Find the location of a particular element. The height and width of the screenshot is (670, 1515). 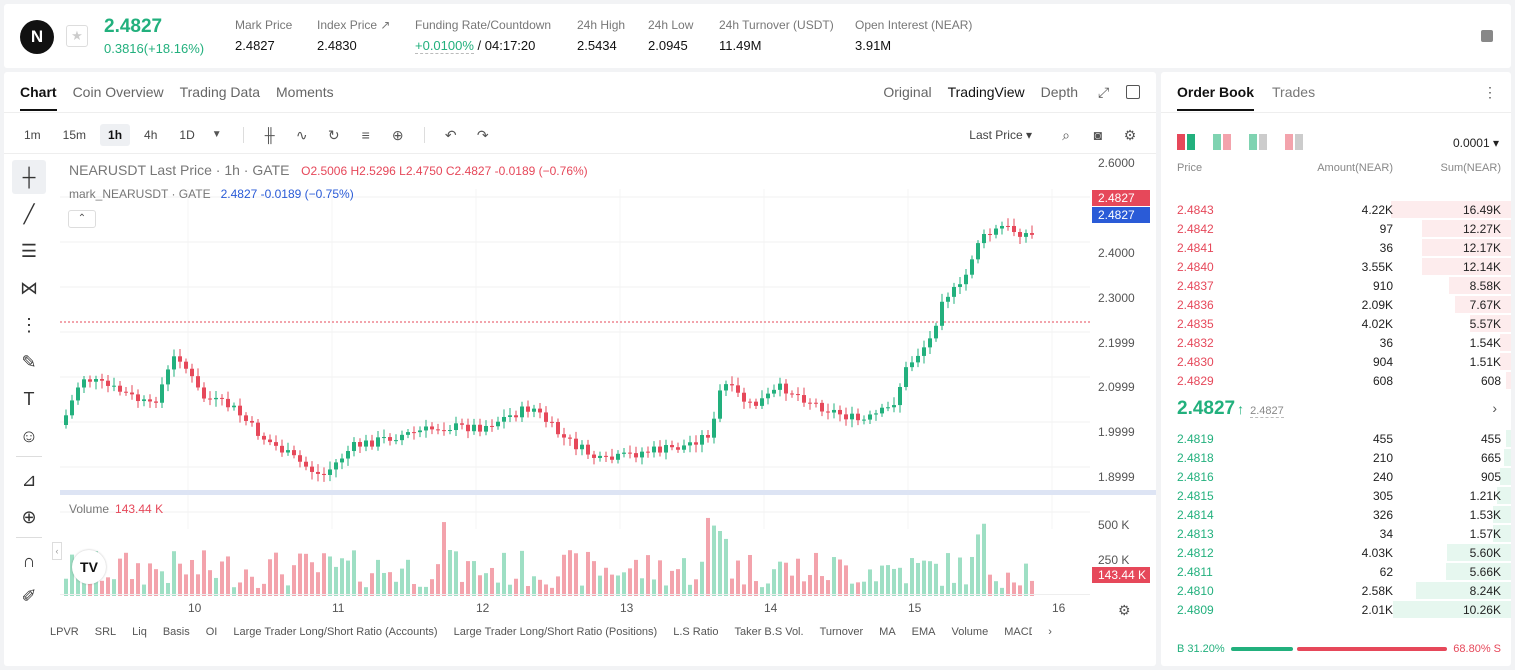

ask-row: 2.4835 4.02K 5.57K is located at coordinates (1344, 323).